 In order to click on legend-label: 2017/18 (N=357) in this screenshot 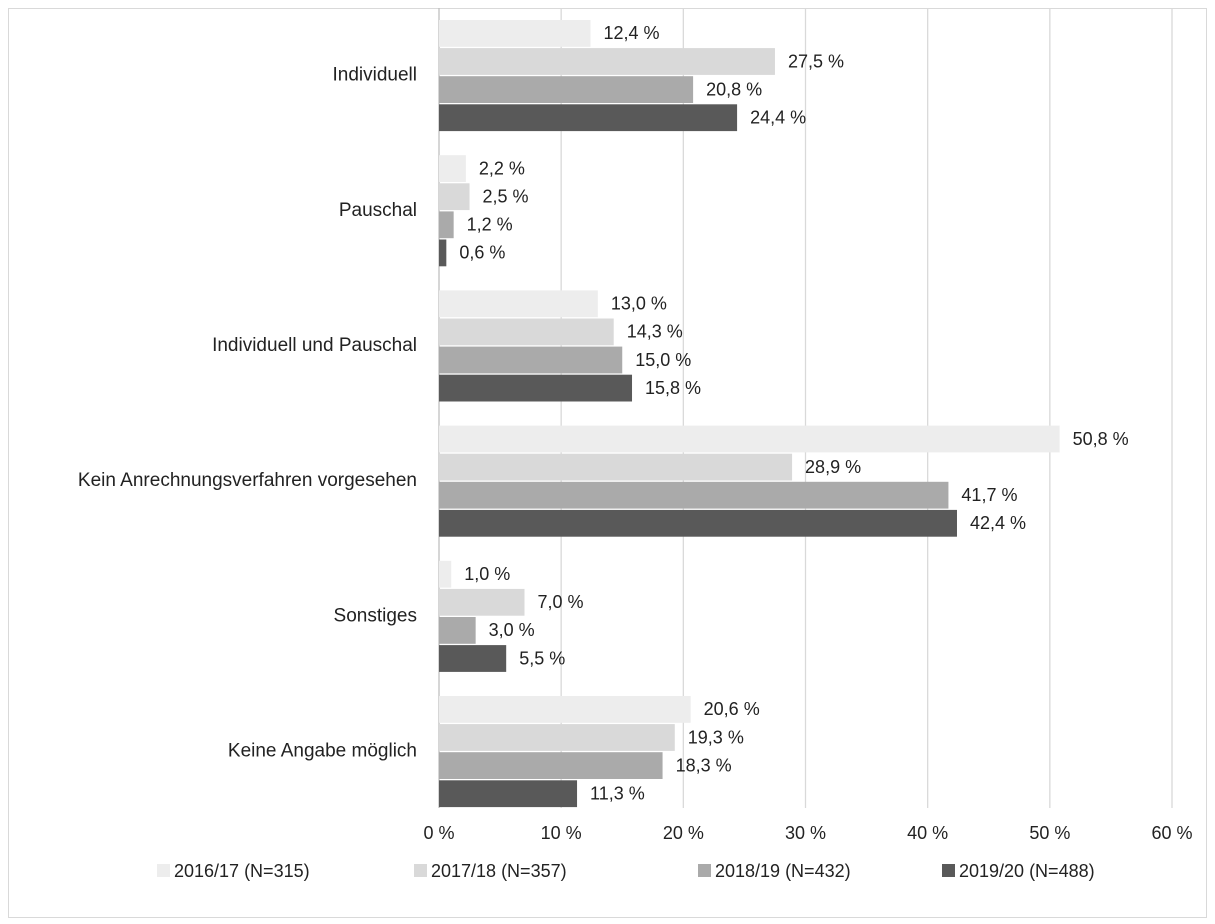, I will do `click(499, 871)`.